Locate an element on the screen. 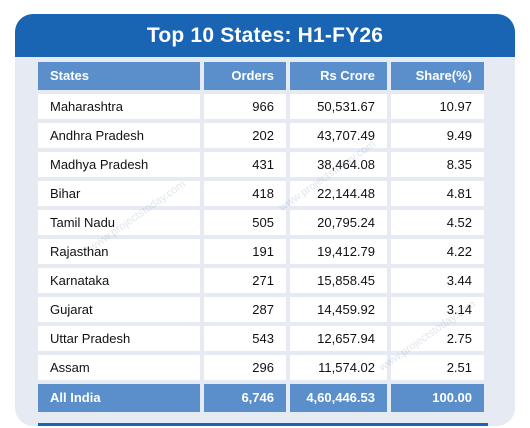 This screenshot has height=428, width=530. table-row-state: Rajasthan is located at coordinates (119, 251).